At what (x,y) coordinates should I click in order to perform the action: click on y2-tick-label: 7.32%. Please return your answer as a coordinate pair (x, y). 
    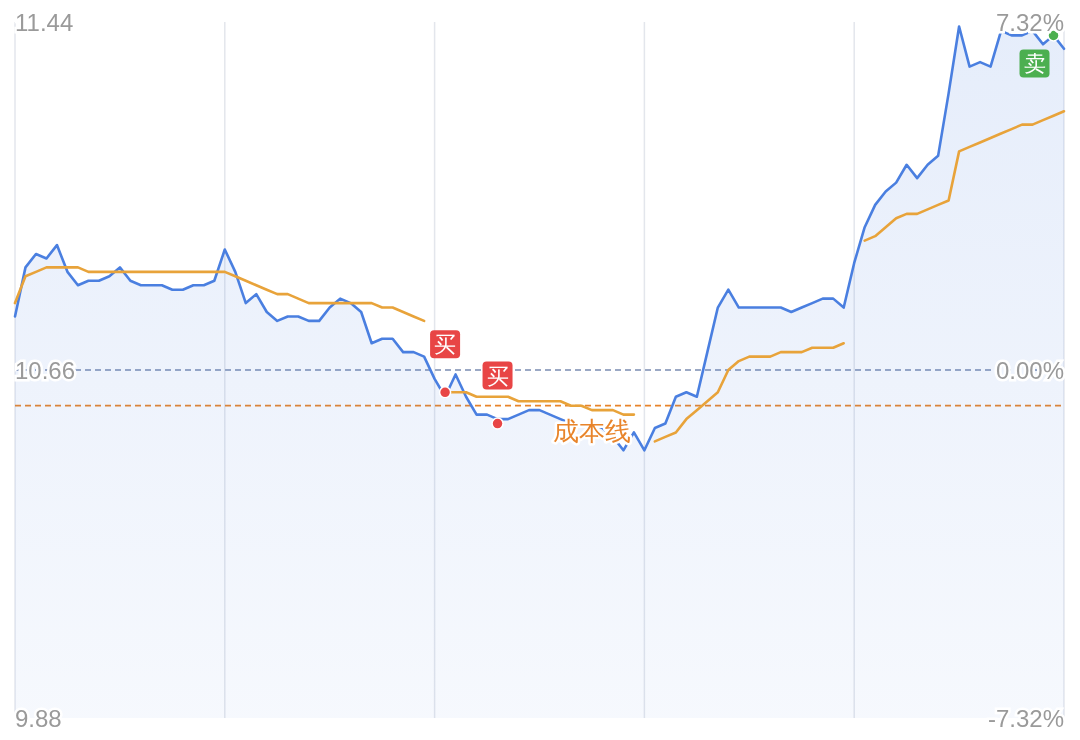
    Looking at the image, I should click on (1029, 22).